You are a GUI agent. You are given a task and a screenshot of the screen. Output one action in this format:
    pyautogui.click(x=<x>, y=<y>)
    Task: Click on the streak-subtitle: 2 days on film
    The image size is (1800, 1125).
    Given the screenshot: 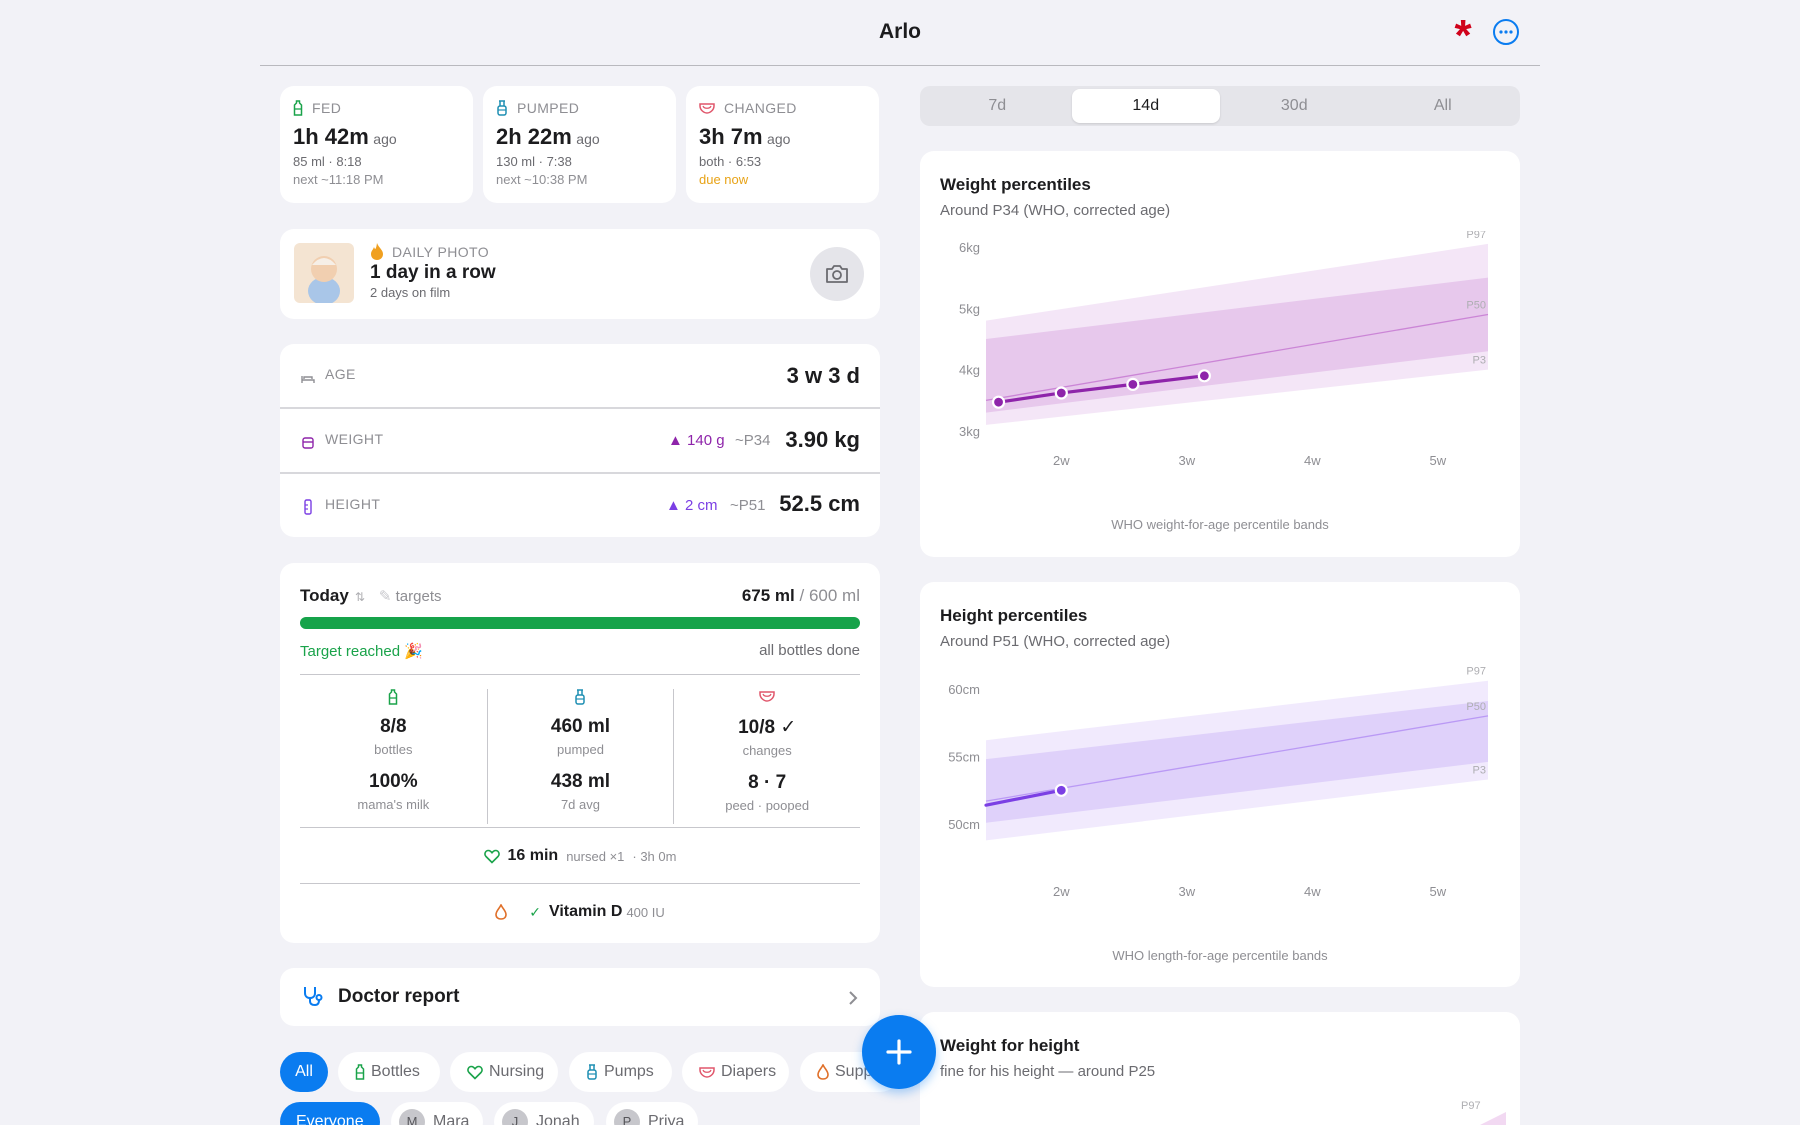 What is the action you would take?
    pyautogui.click(x=410, y=292)
    